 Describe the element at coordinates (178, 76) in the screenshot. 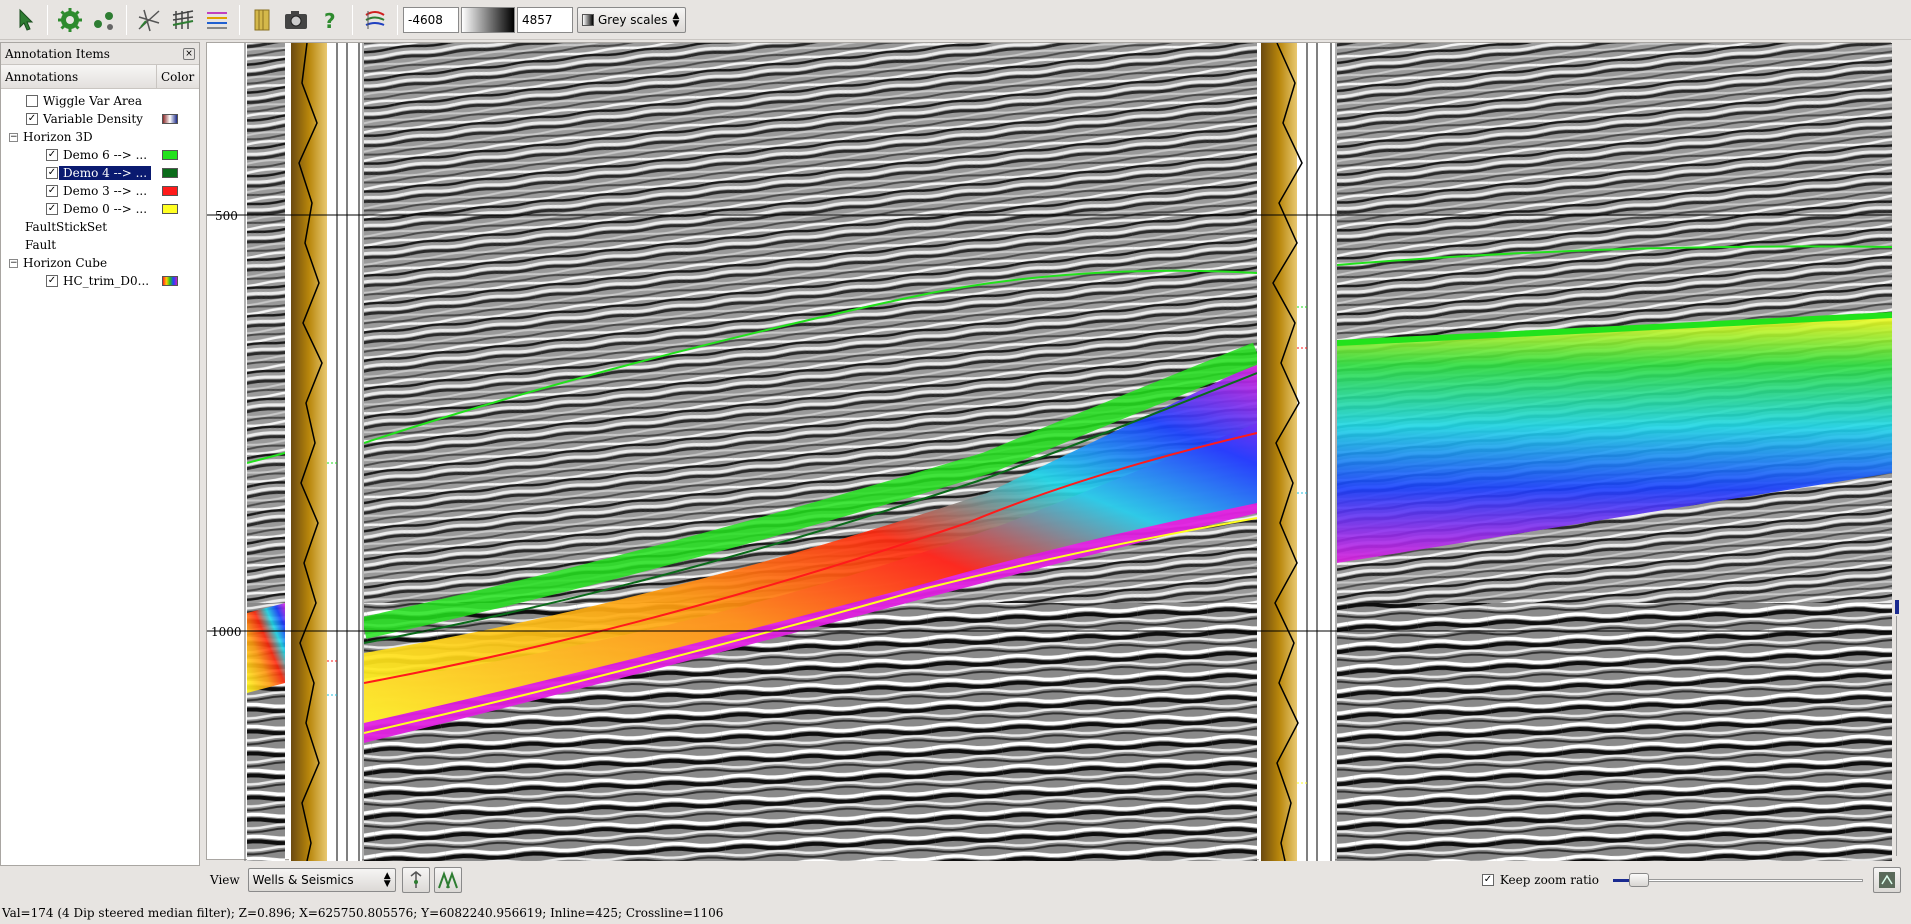

I see `column-header-color: Color` at that location.